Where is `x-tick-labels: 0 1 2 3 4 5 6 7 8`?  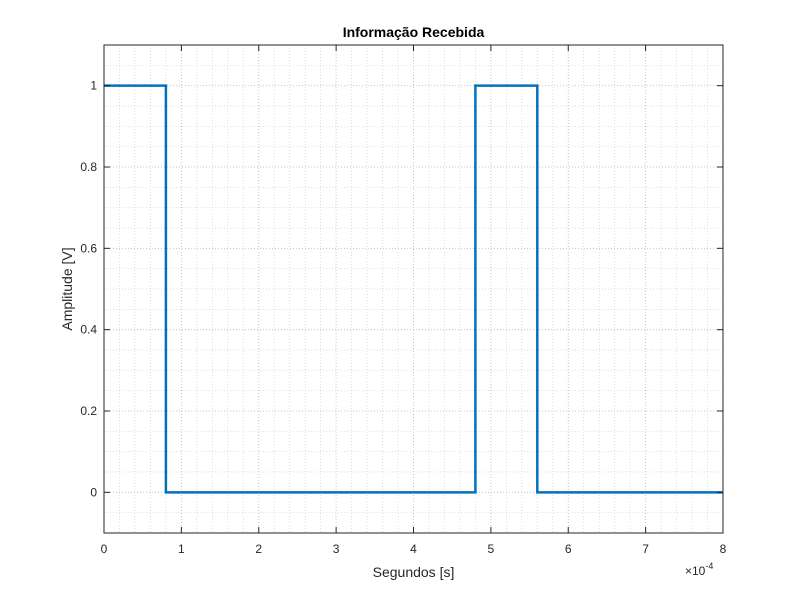 x-tick-labels: 0 1 2 3 4 5 6 7 8 is located at coordinates (414, 549).